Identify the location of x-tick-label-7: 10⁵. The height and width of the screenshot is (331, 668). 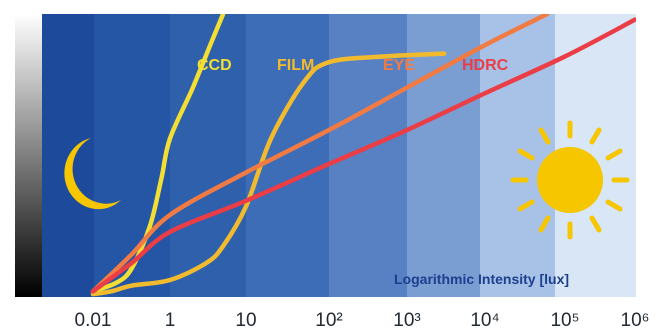
(564, 320).